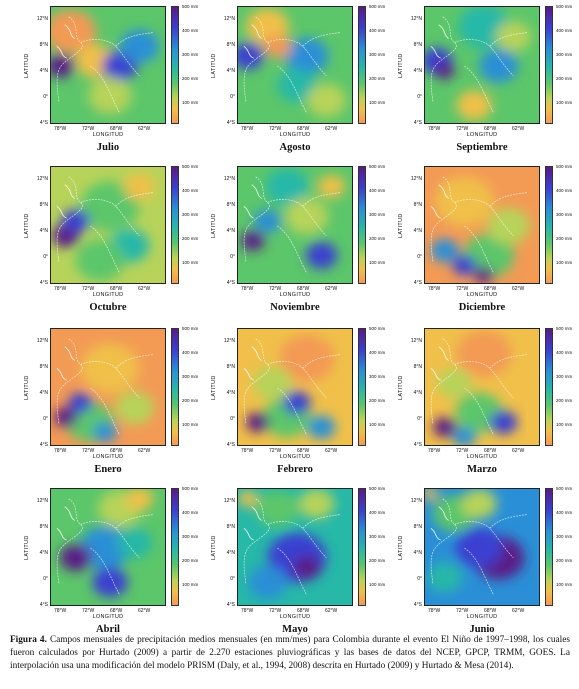 Image resolution: width=579 pixels, height=689 pixels. What do you see at coordinates (564, 584) in the screenshot?
I see `colorbar-label: 100 mm` at bounding box center [564, 584].